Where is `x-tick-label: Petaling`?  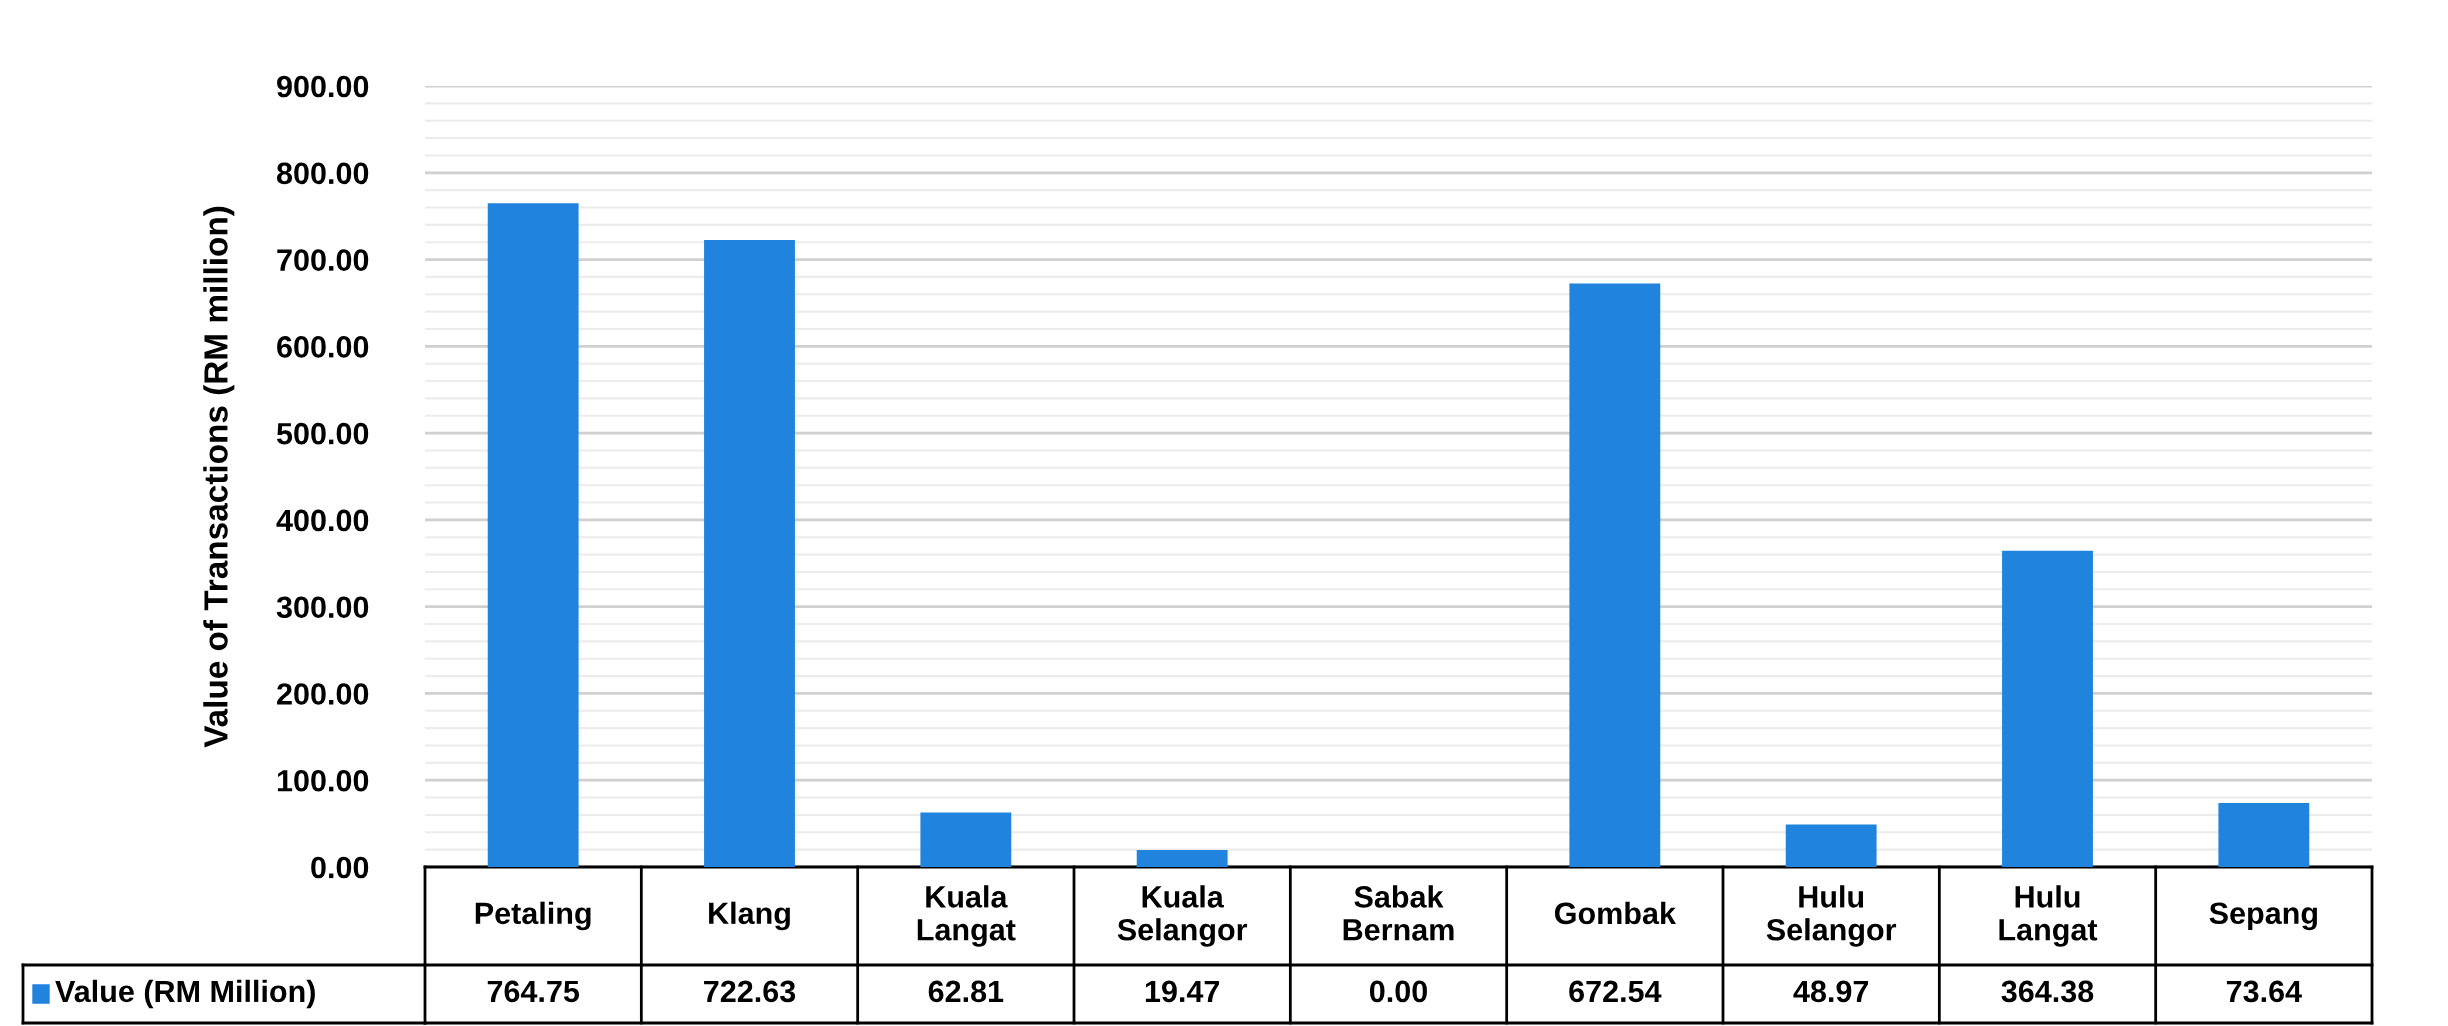
x-tick-label: Petaling is located at coordinates (533, 916).